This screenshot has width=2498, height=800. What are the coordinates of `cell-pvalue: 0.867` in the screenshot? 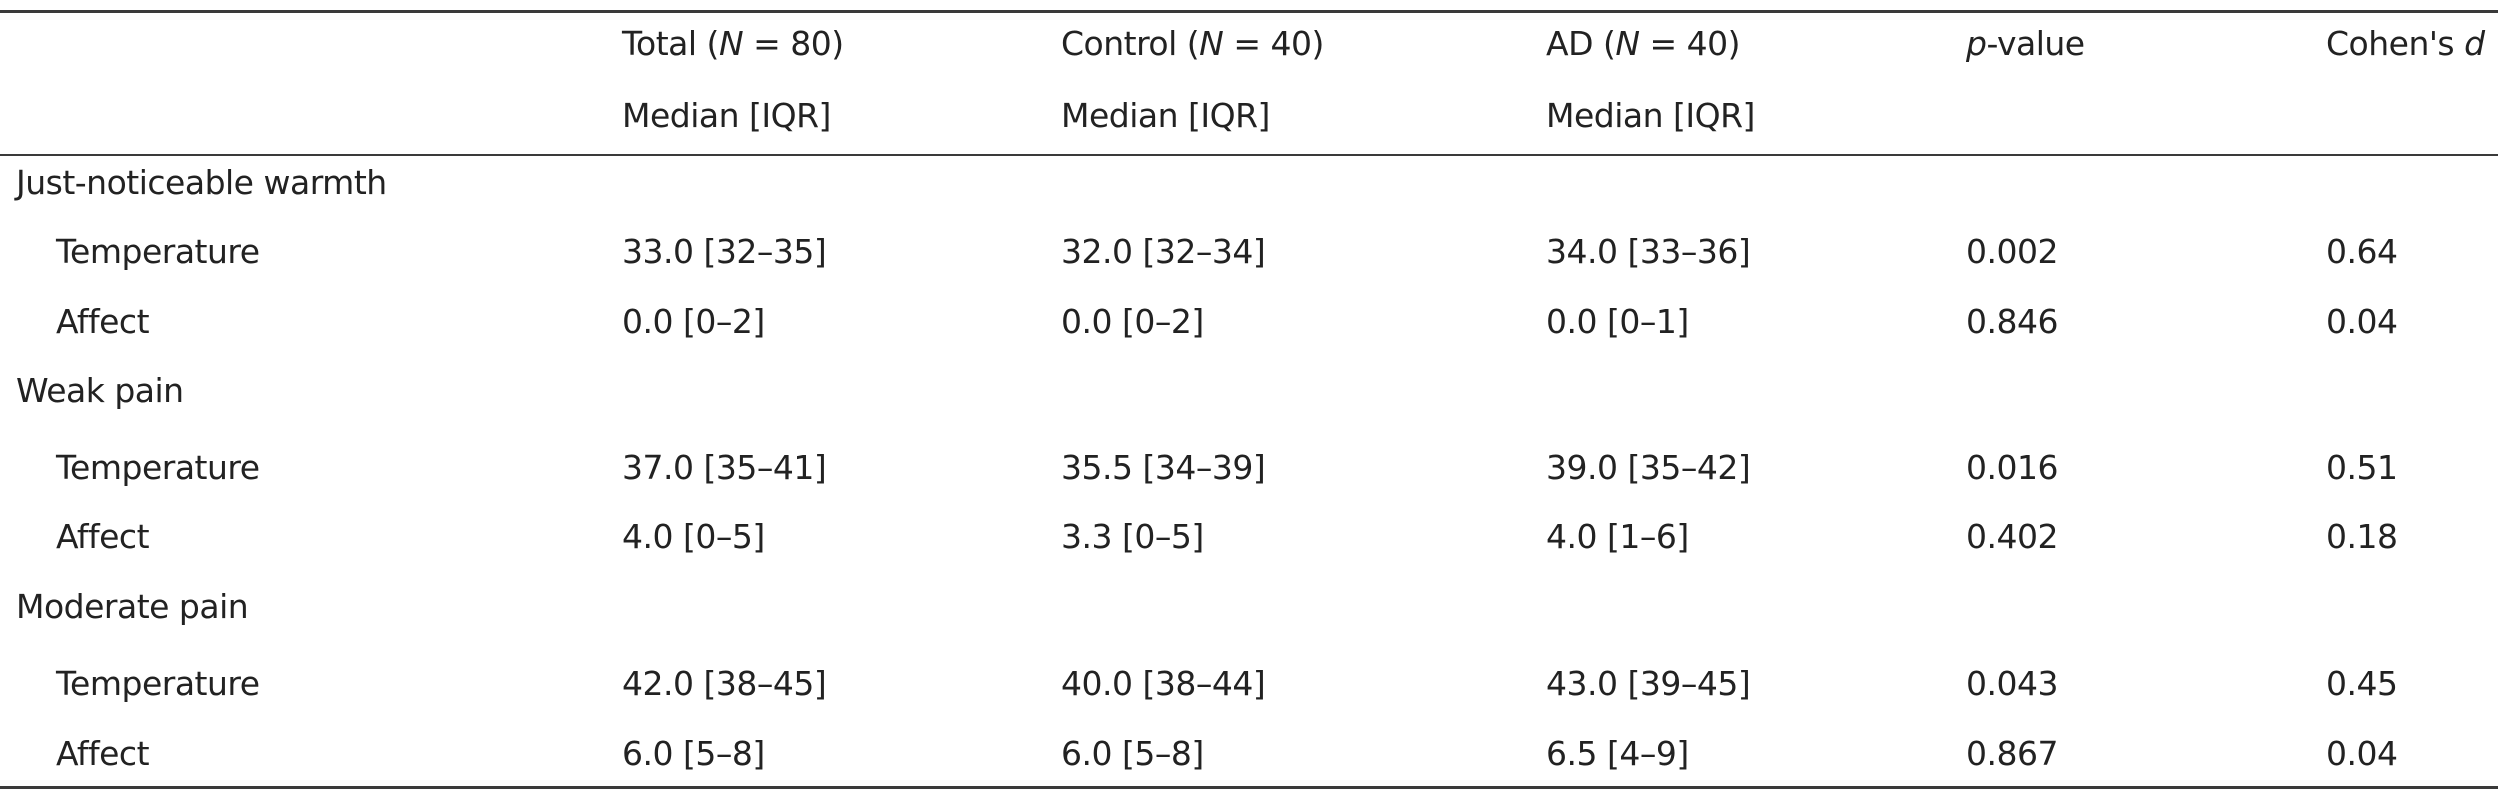 It's located at (2012, 753).